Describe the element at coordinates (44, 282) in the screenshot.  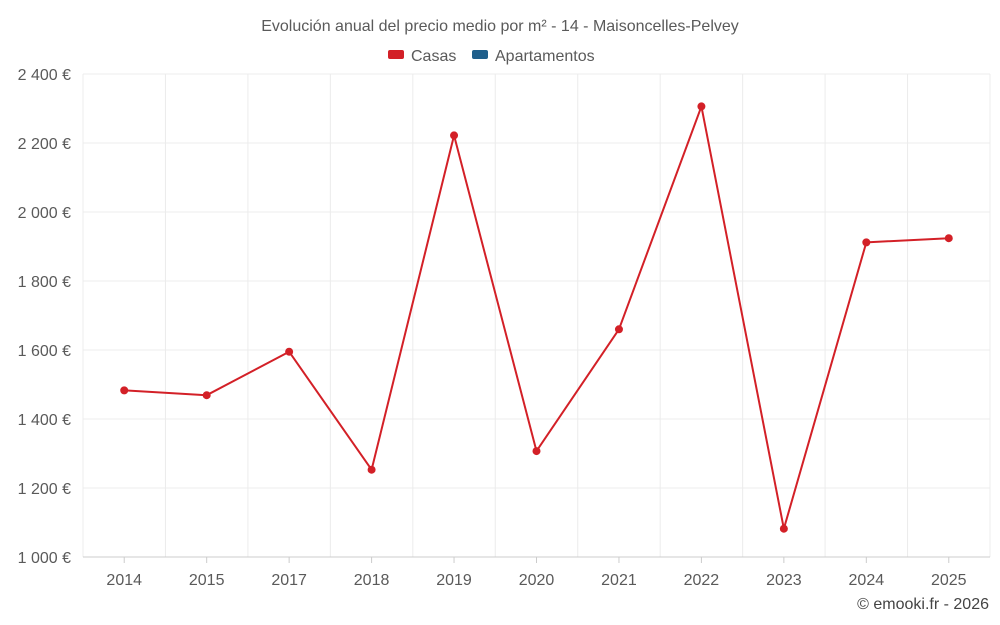
I see `y-tick-label-1800: 1 800 €` at that location.